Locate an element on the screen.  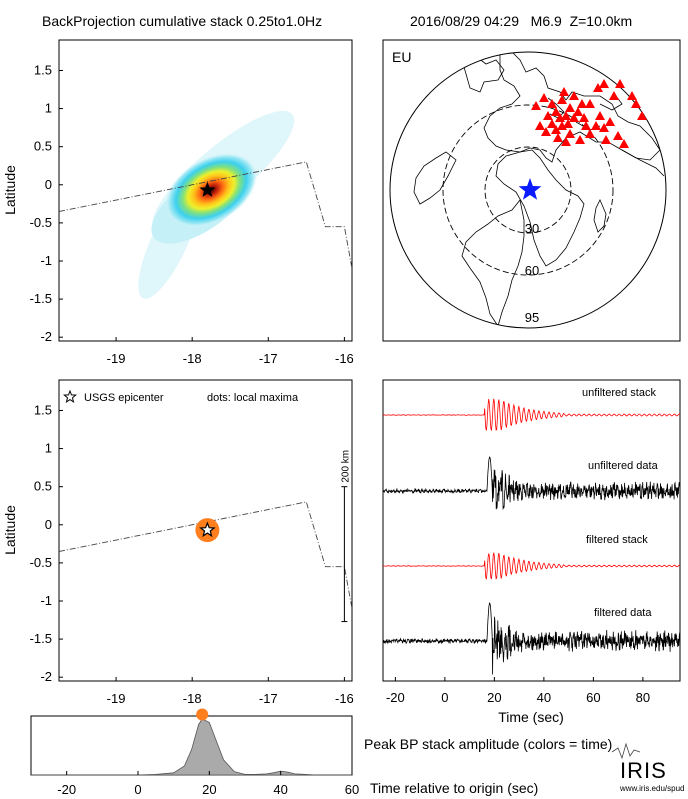
ring-label: 95 is located at coordinates (532, 317).